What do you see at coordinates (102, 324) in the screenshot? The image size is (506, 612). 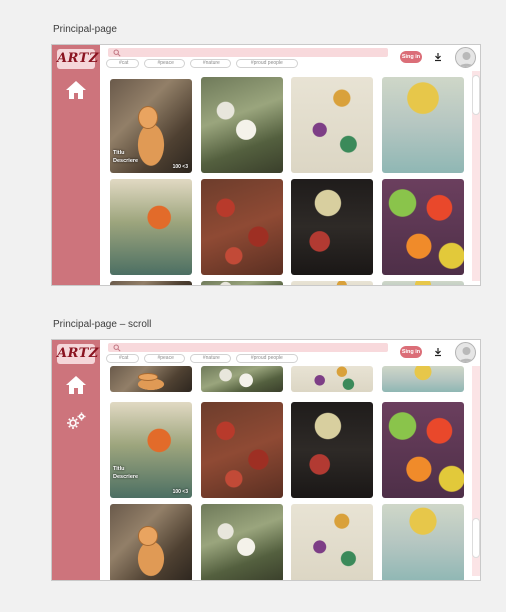 I see `frame-label: Principal-page – scroll` at bounding box center [102, 324].